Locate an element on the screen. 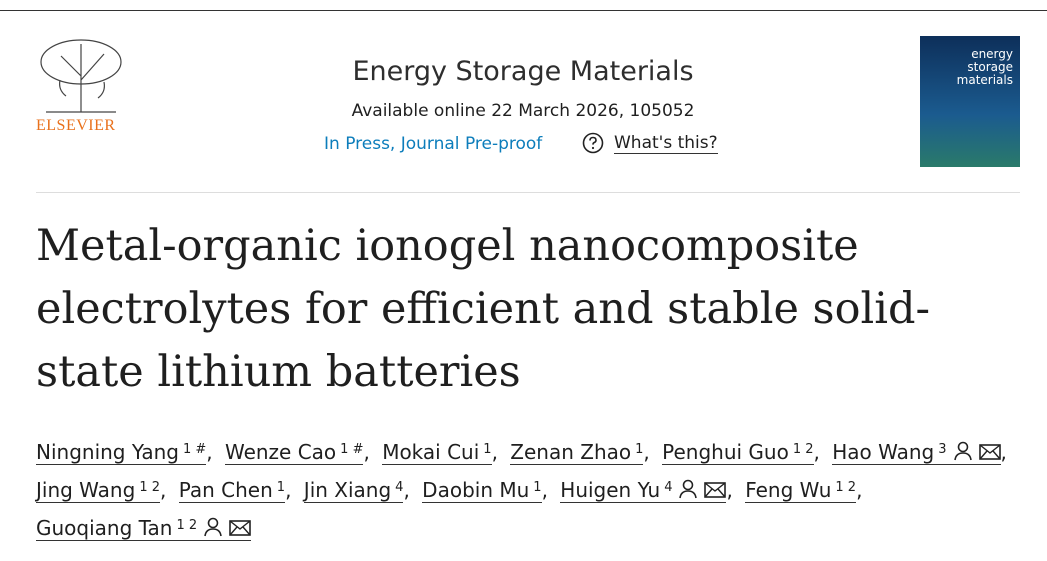 The image size is (1047, 561). author: Daobin Mu 1 is located at coordinates (482, 490).